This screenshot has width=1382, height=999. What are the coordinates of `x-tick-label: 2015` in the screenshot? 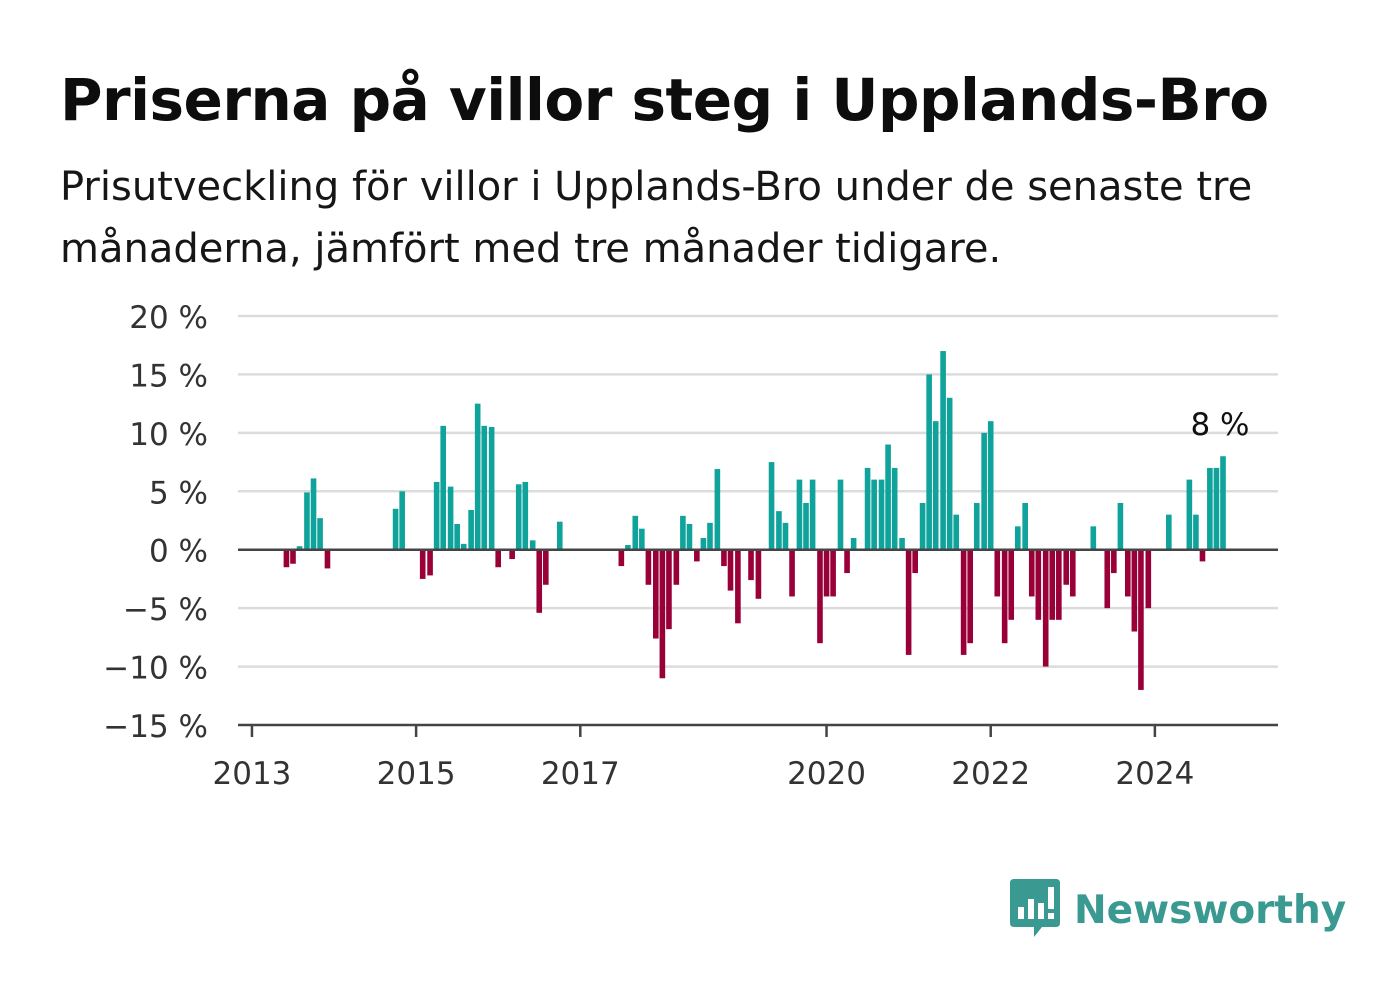 It's located at (416, 774).